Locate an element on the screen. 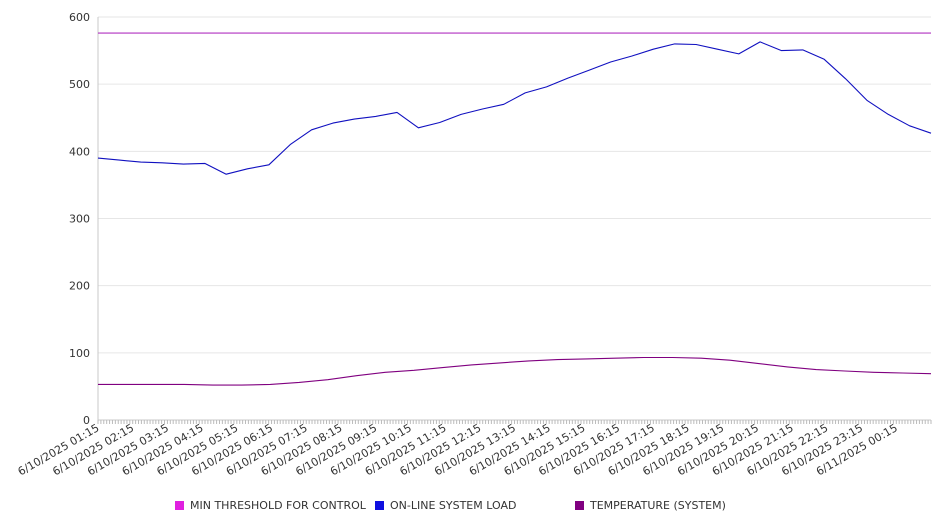 The width and height of the screenshot is (946, 526). y-axis: 0 100 200 300 400 500 600 is located at coordinates (84, 219).